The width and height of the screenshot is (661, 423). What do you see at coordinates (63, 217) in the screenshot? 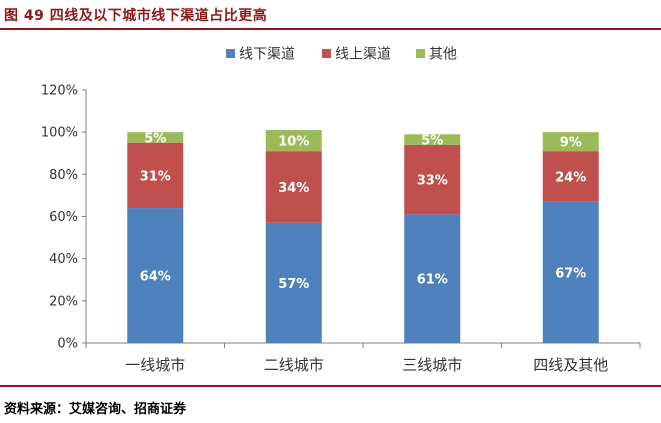
I see `y-tick-label: 60%` at bounding box center [63, 217].